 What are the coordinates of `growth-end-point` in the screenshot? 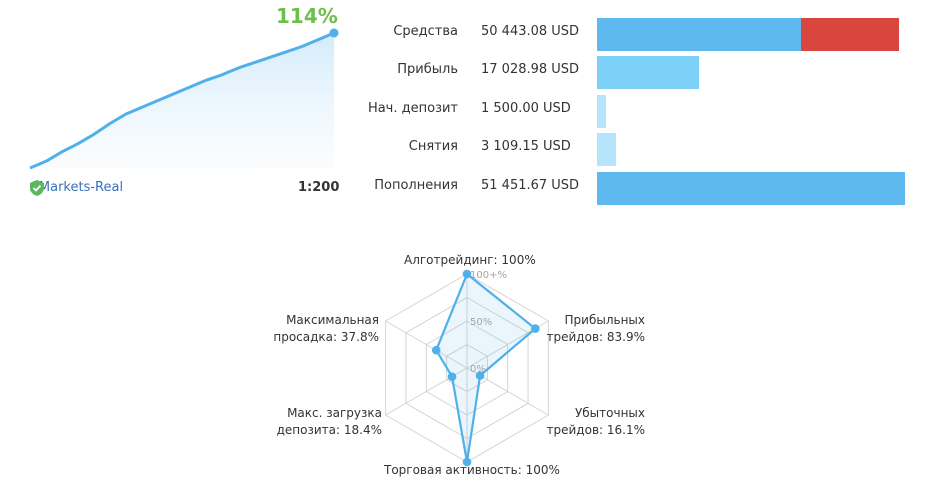 It's located at (334, 33).